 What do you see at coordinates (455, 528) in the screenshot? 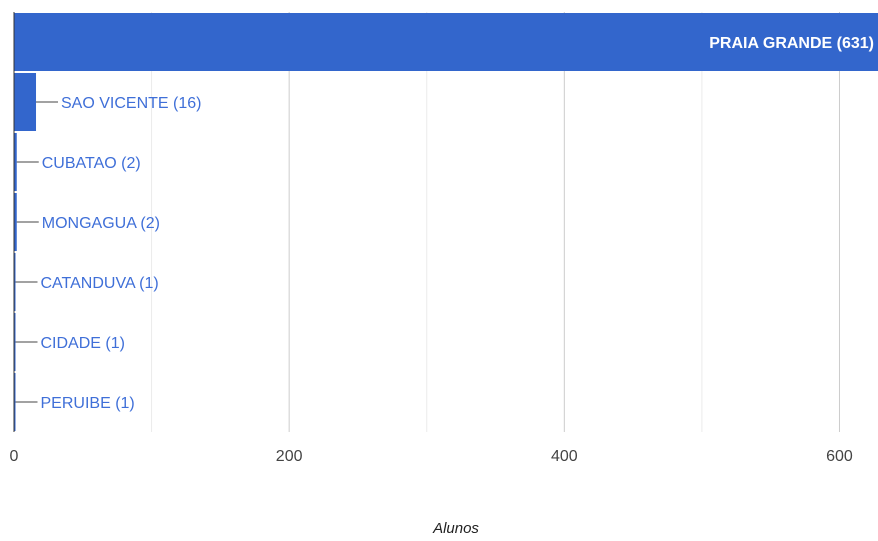
I see `x-axis-title: Alunos` at bounding box center [455, 528].